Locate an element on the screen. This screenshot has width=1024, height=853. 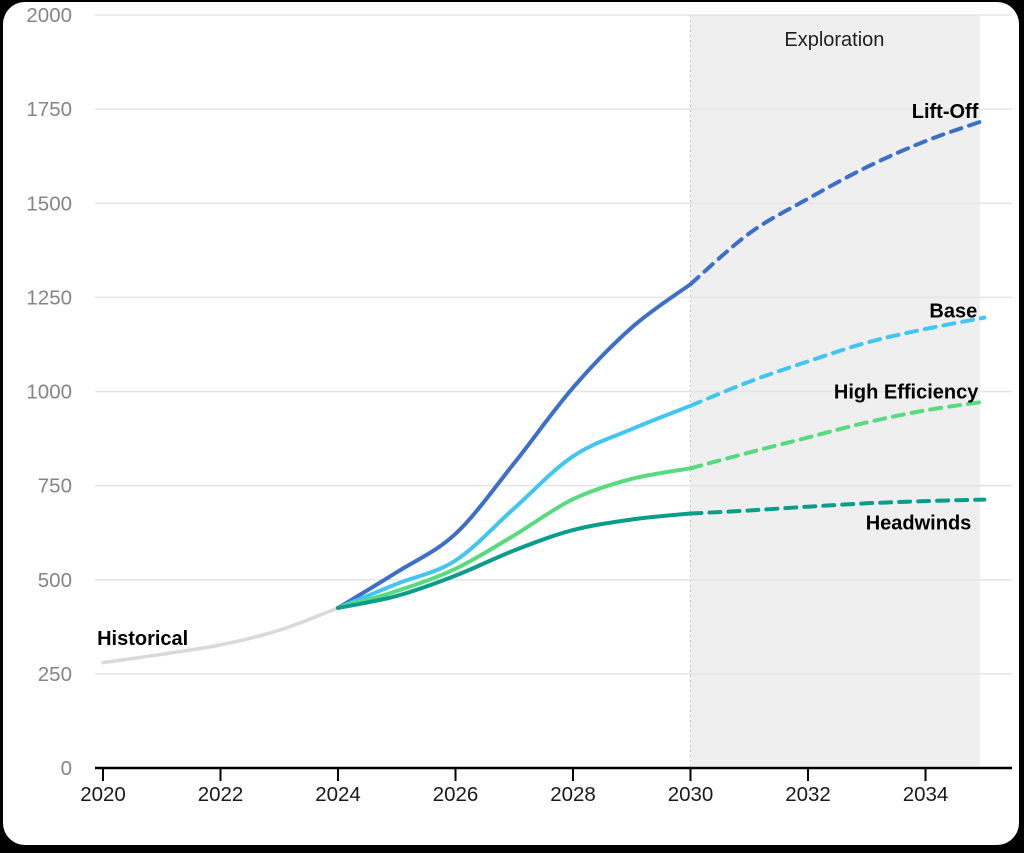
x-tick-label: 2032 is located at coordinates (808, 794).